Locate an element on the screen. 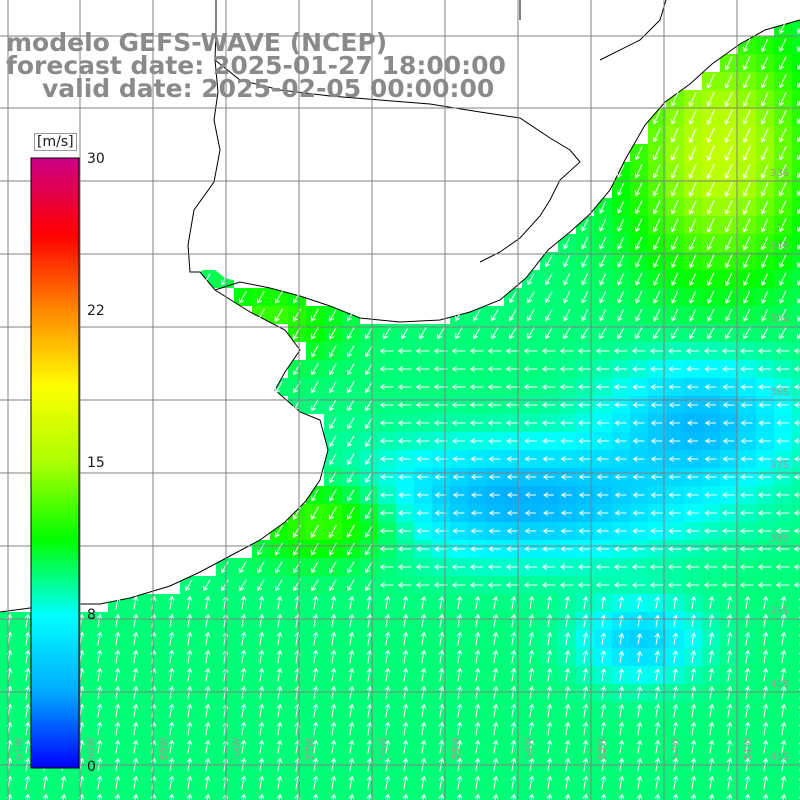 This screenshot has width=800, height=800. lagoon-line is located at coordinates (593, 30).